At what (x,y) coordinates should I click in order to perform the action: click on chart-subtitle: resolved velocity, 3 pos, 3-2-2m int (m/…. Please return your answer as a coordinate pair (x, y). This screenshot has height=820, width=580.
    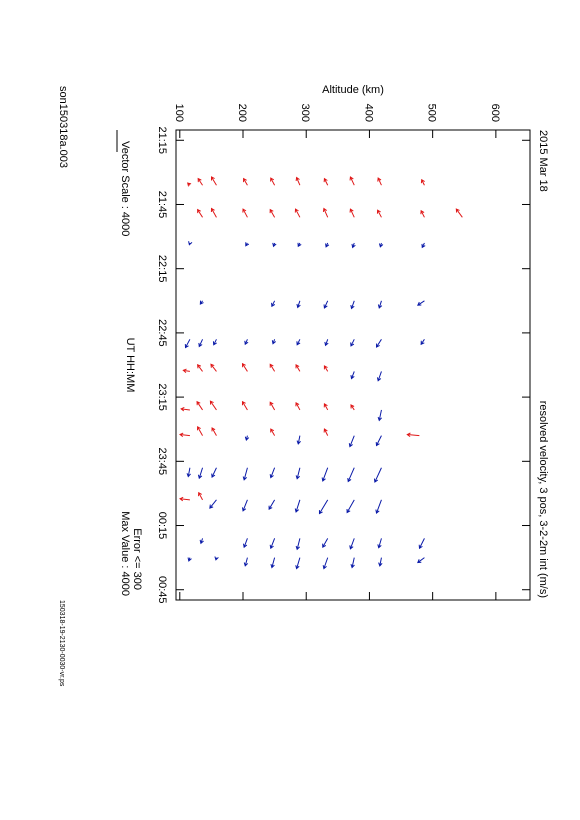
    Looking at the image, I should click on (543, 499).